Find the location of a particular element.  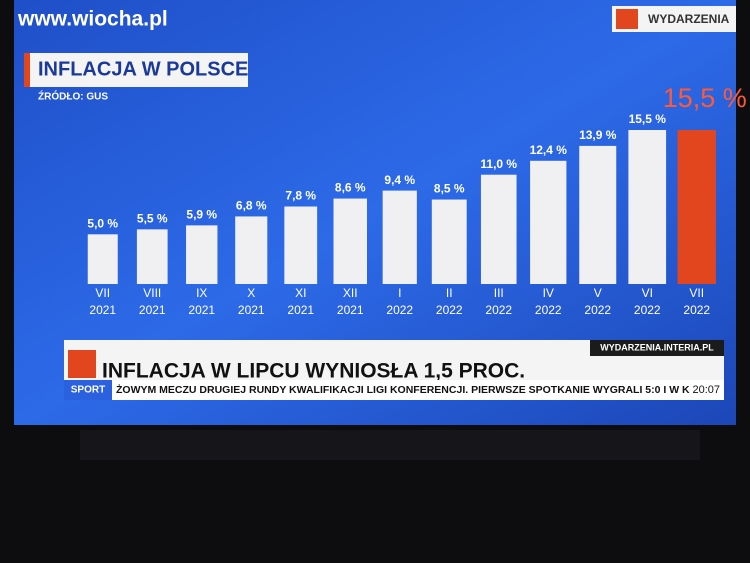

website-box is located at coordinates (657, 348).